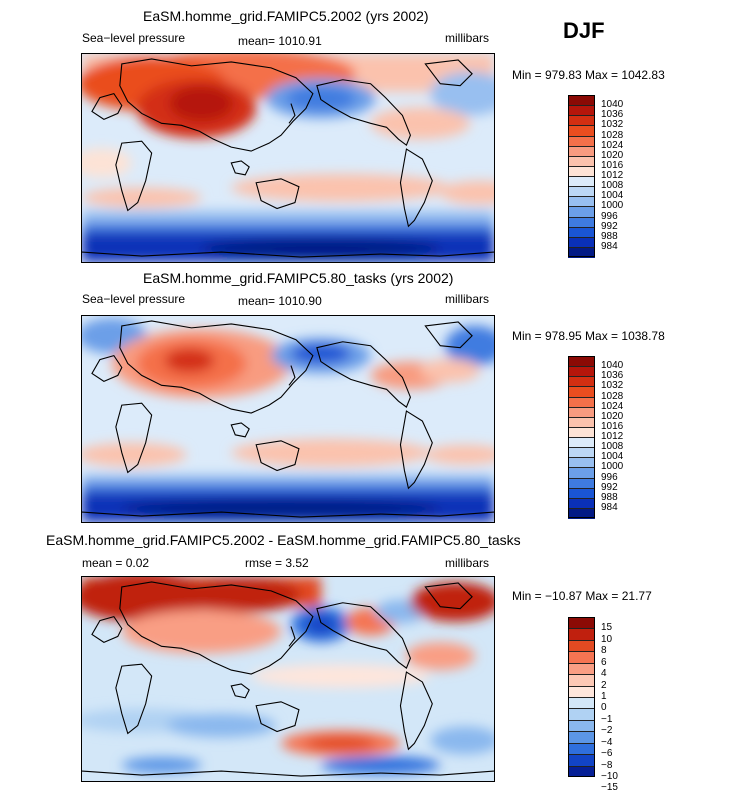 This screenshot has width=733, height=794. What do you see at coordinates (607, 719) in the screenshot?
I see `colorbar-tick-label: −1` at bounding box center [607, 719].